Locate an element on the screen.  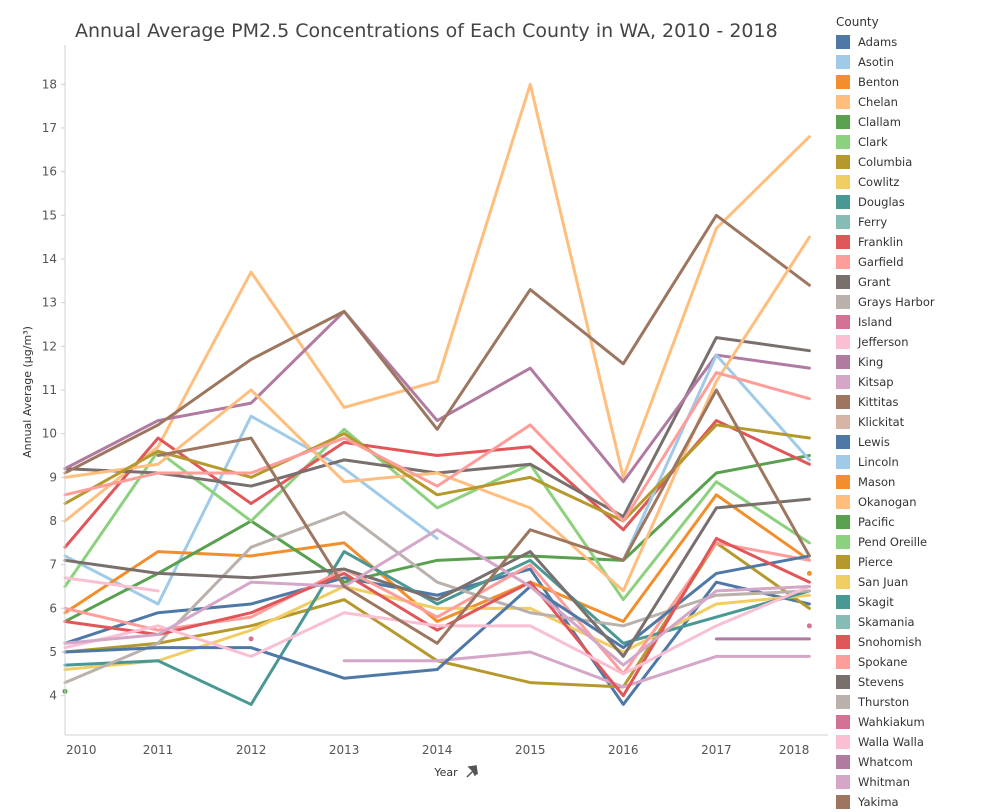
legend-item: Snohomish is located at coordinates (916, 642).